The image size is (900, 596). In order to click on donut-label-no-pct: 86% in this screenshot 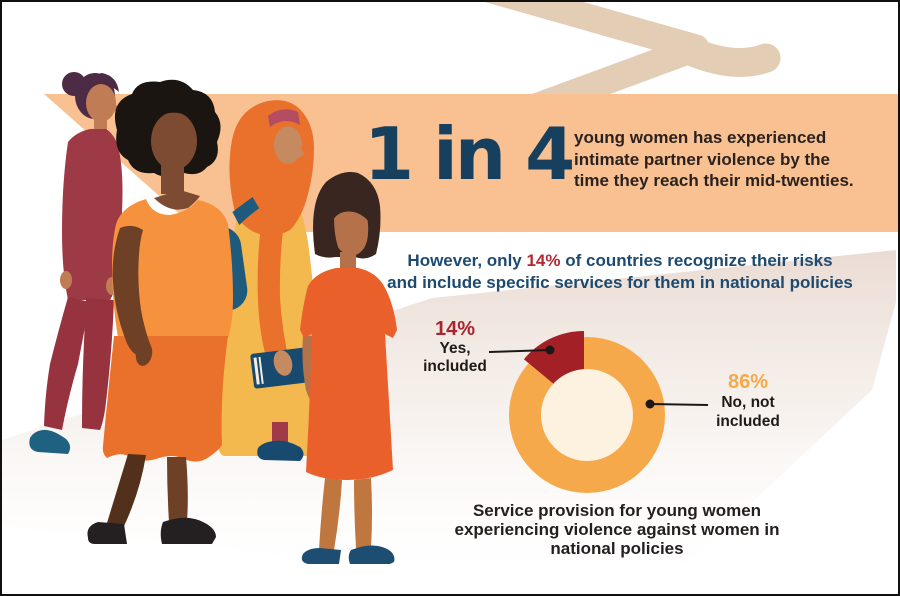, I will do `click(748, 382)`.